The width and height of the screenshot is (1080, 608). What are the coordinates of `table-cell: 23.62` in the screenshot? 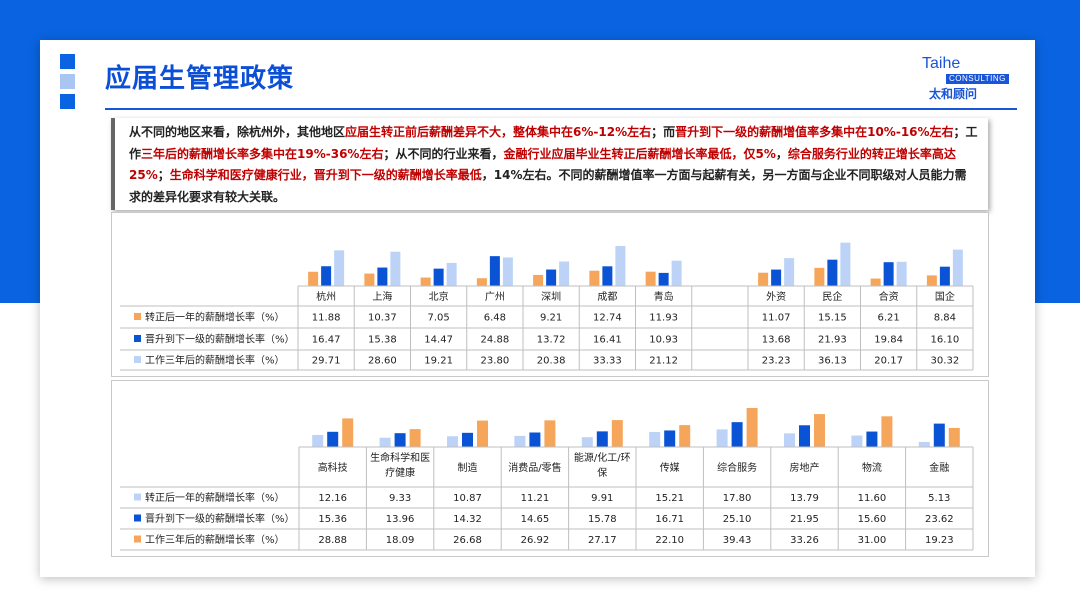 It's located at (939, 519).